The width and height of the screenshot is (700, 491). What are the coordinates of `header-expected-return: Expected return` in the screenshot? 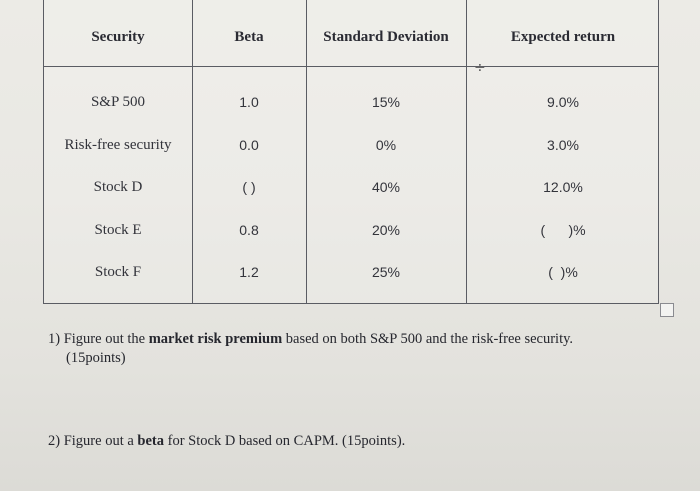 It's located at (563, 36).